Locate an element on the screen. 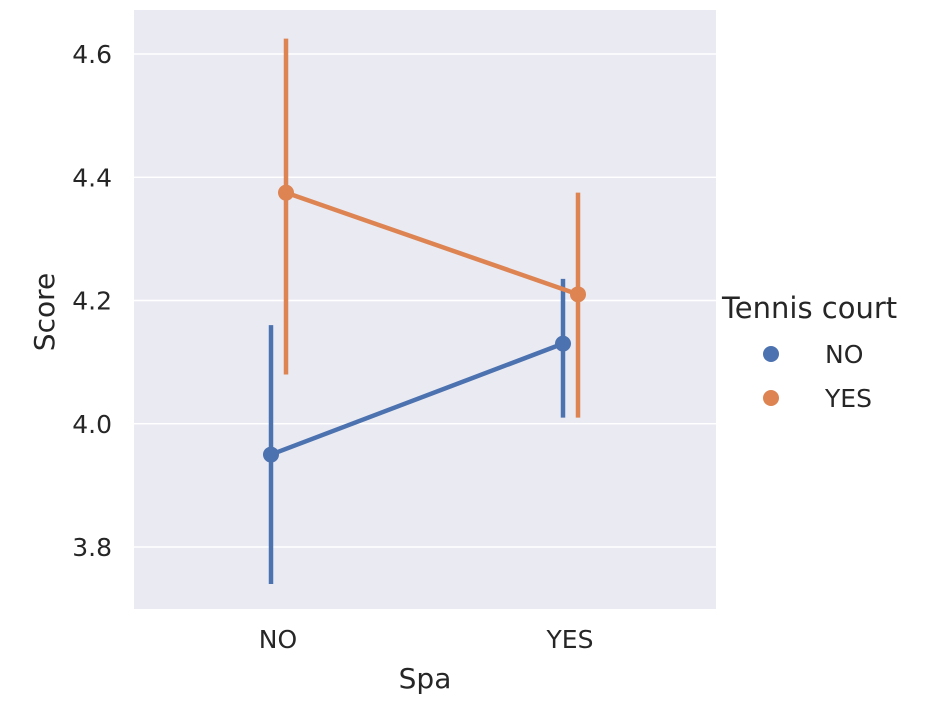 The height and width of the screenshot is (716, 938). x-tick-label: NO is located at coordinates (278, 639).